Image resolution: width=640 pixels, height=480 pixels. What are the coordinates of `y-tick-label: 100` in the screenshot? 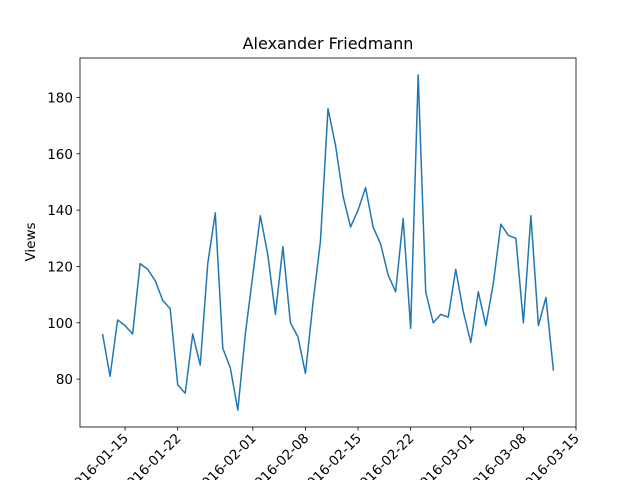 It's located at (60, 324).